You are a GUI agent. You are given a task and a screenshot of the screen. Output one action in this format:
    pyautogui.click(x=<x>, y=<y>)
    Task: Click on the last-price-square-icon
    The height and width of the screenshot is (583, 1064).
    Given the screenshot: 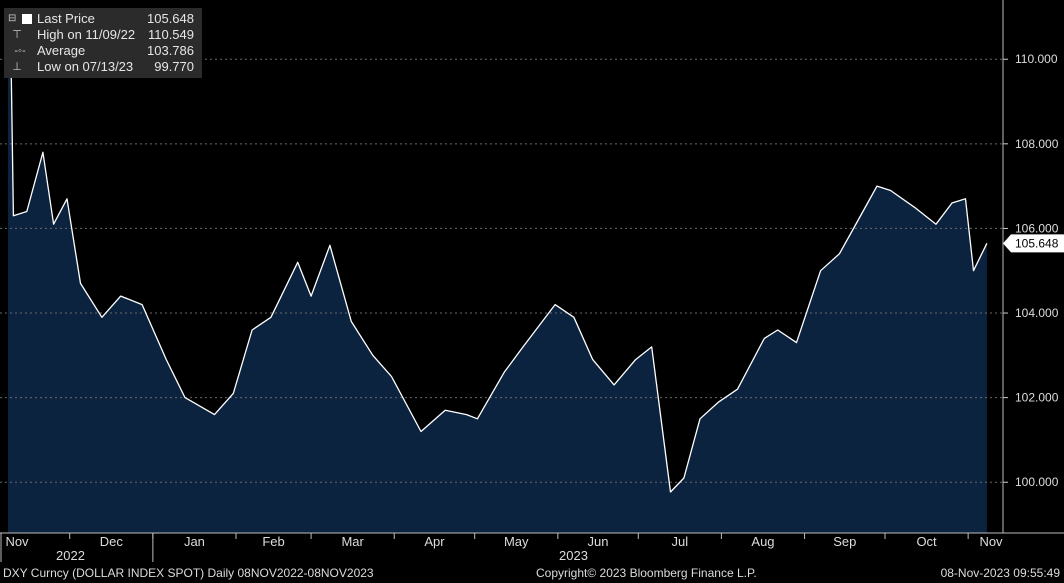 What is the action you would take?
    pyautogui.click(x=27, y=19)
    